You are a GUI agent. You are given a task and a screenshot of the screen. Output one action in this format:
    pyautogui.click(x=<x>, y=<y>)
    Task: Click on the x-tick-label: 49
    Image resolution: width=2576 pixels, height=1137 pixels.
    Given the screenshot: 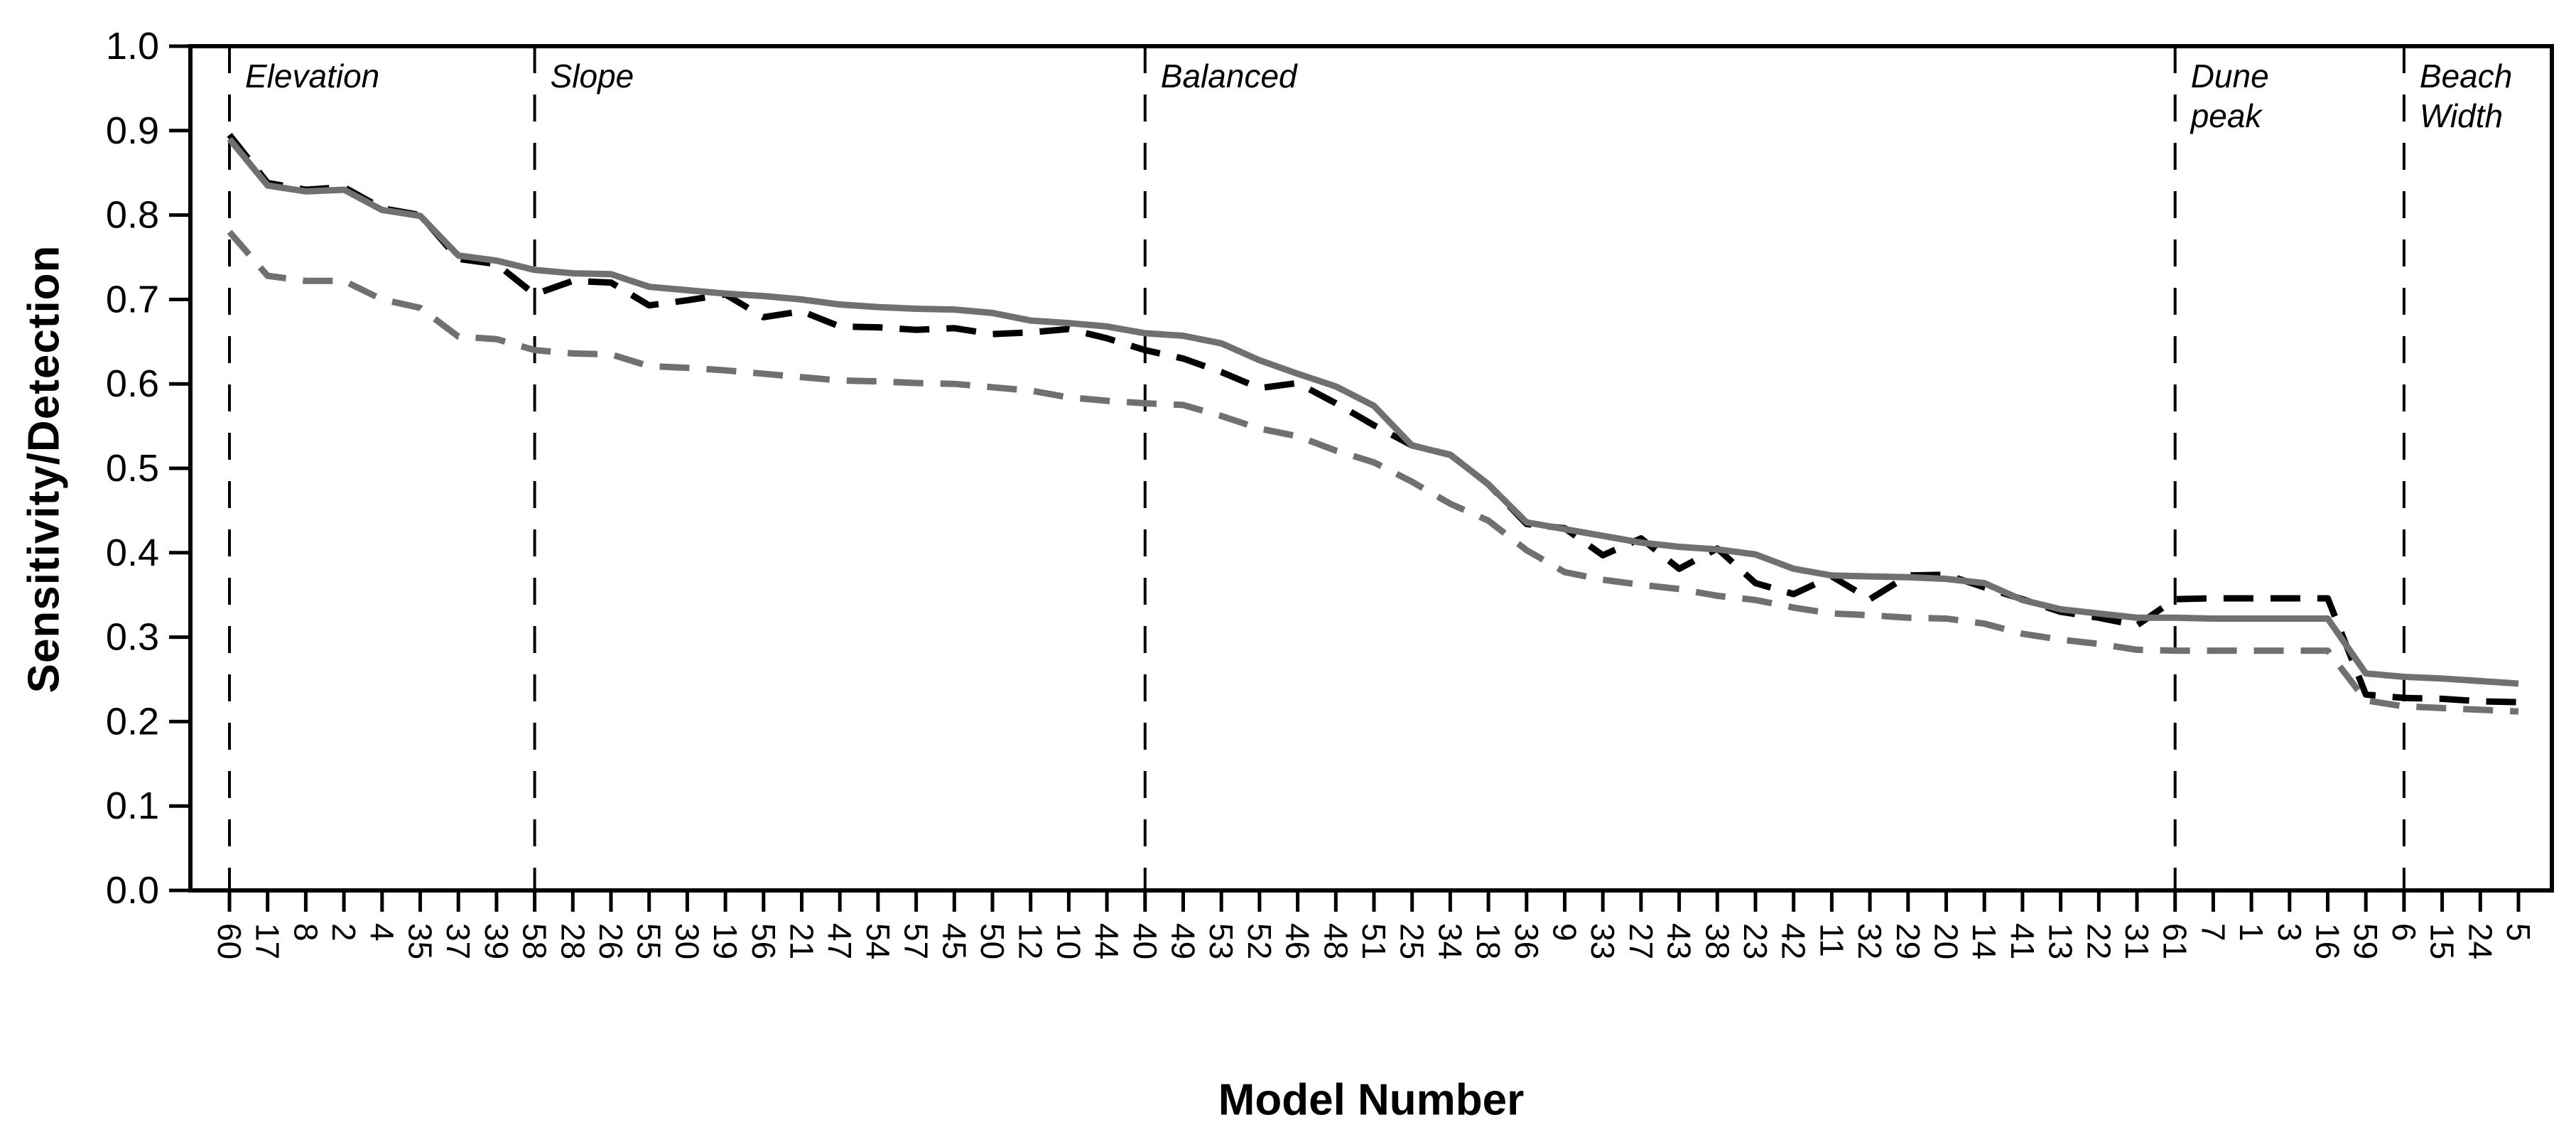 What is the action you would take?
    pyautogui.click(x=1183, y=941)
    